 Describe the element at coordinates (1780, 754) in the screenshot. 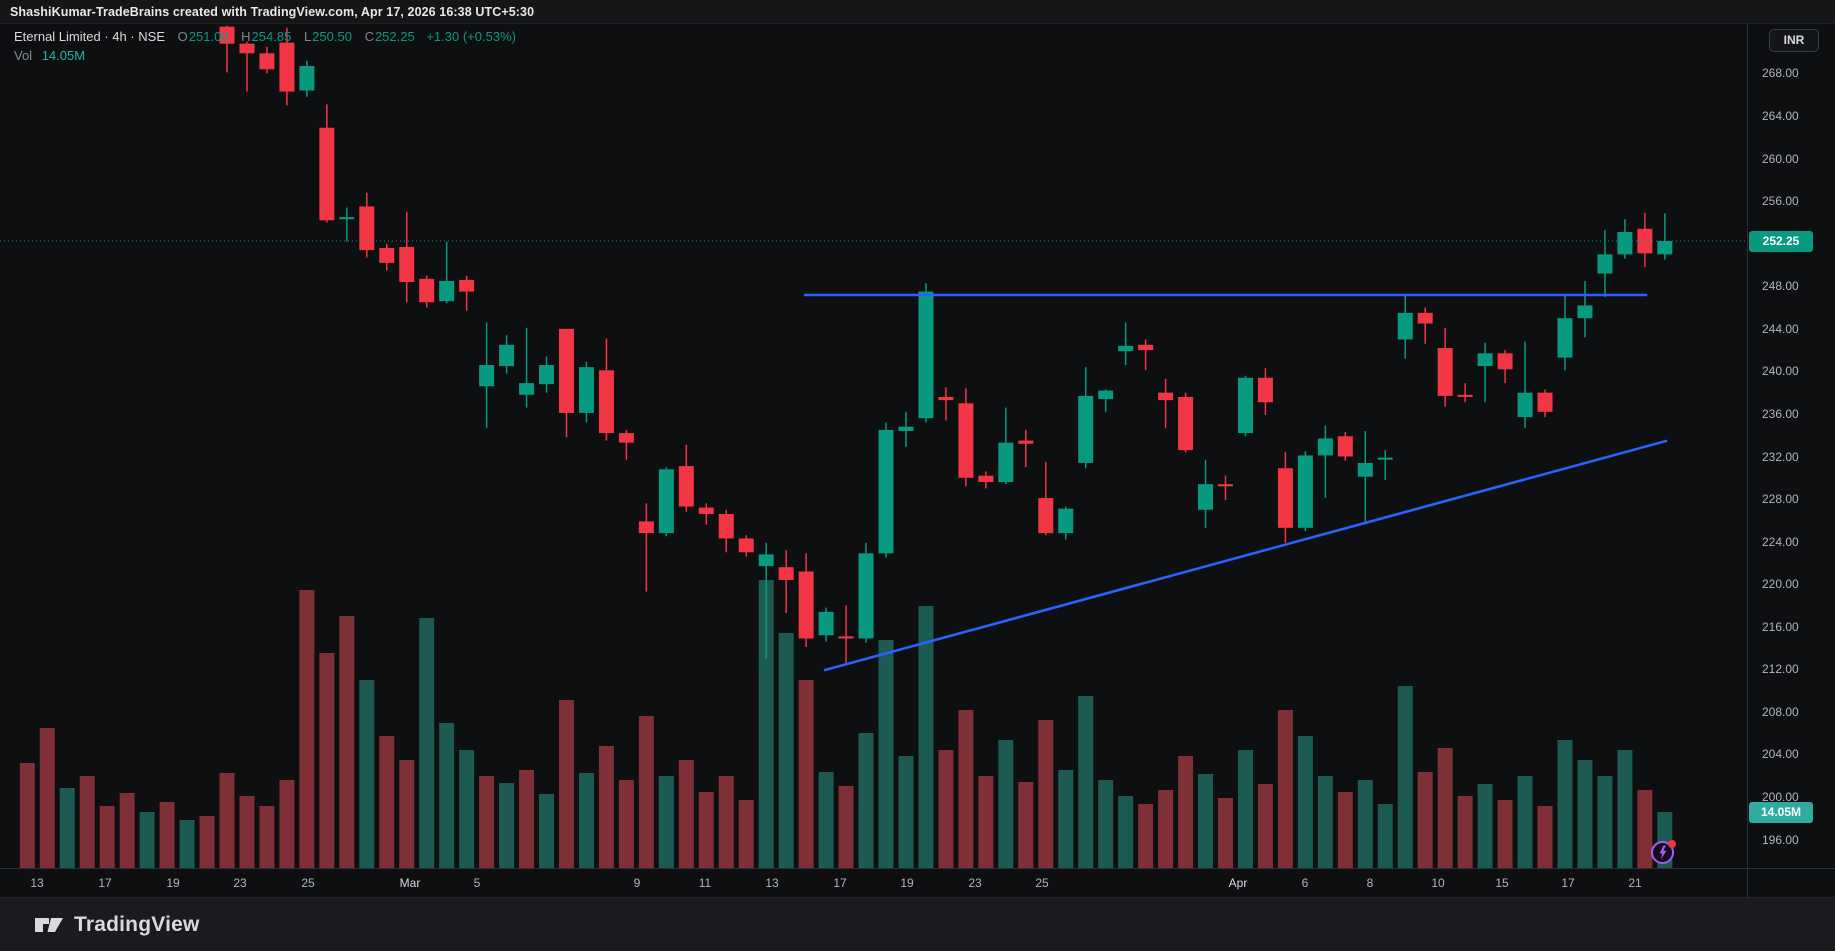

I see `price-tick: 204.00` at that location.